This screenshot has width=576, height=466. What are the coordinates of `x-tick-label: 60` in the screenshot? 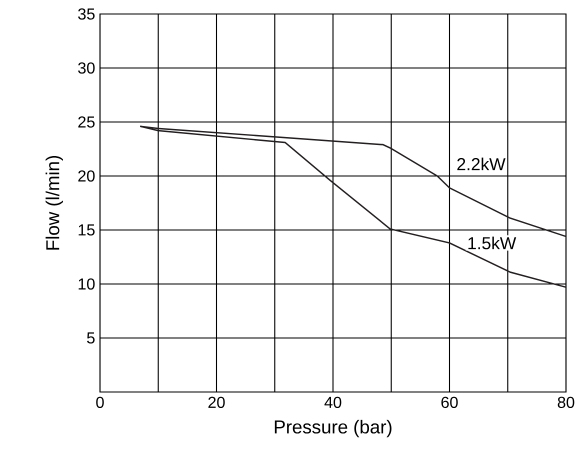 It's located at (449, 402).